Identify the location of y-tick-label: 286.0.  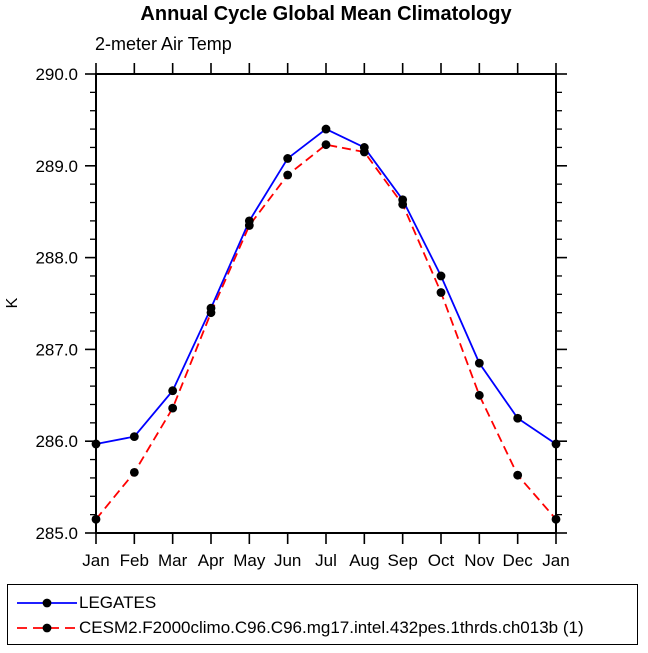
(56, 441).